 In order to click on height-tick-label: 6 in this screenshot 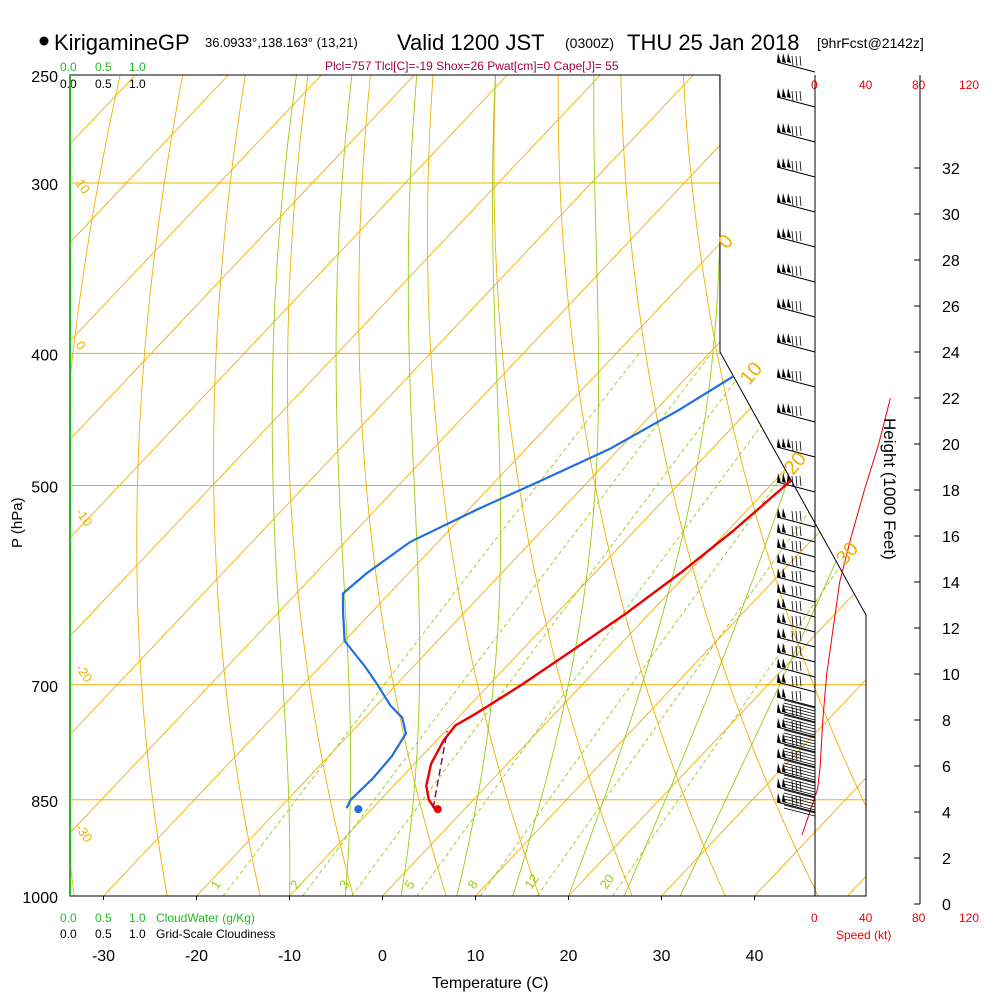, I will do `click(946, 767)`.